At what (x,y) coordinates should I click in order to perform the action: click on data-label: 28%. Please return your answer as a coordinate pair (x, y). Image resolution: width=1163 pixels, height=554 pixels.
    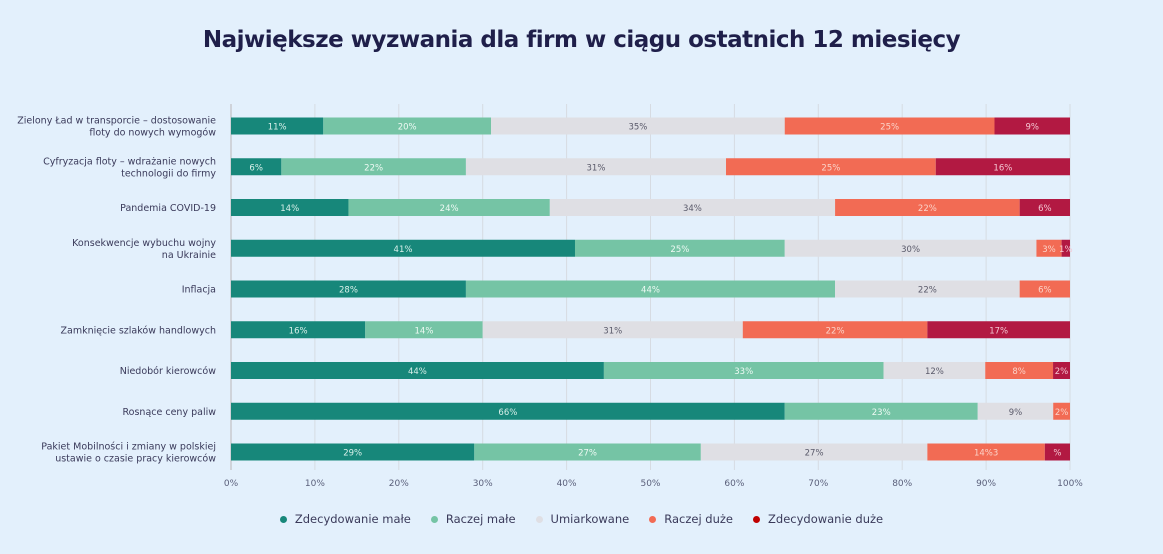
    Looking at the image, I should click on (348, 291).